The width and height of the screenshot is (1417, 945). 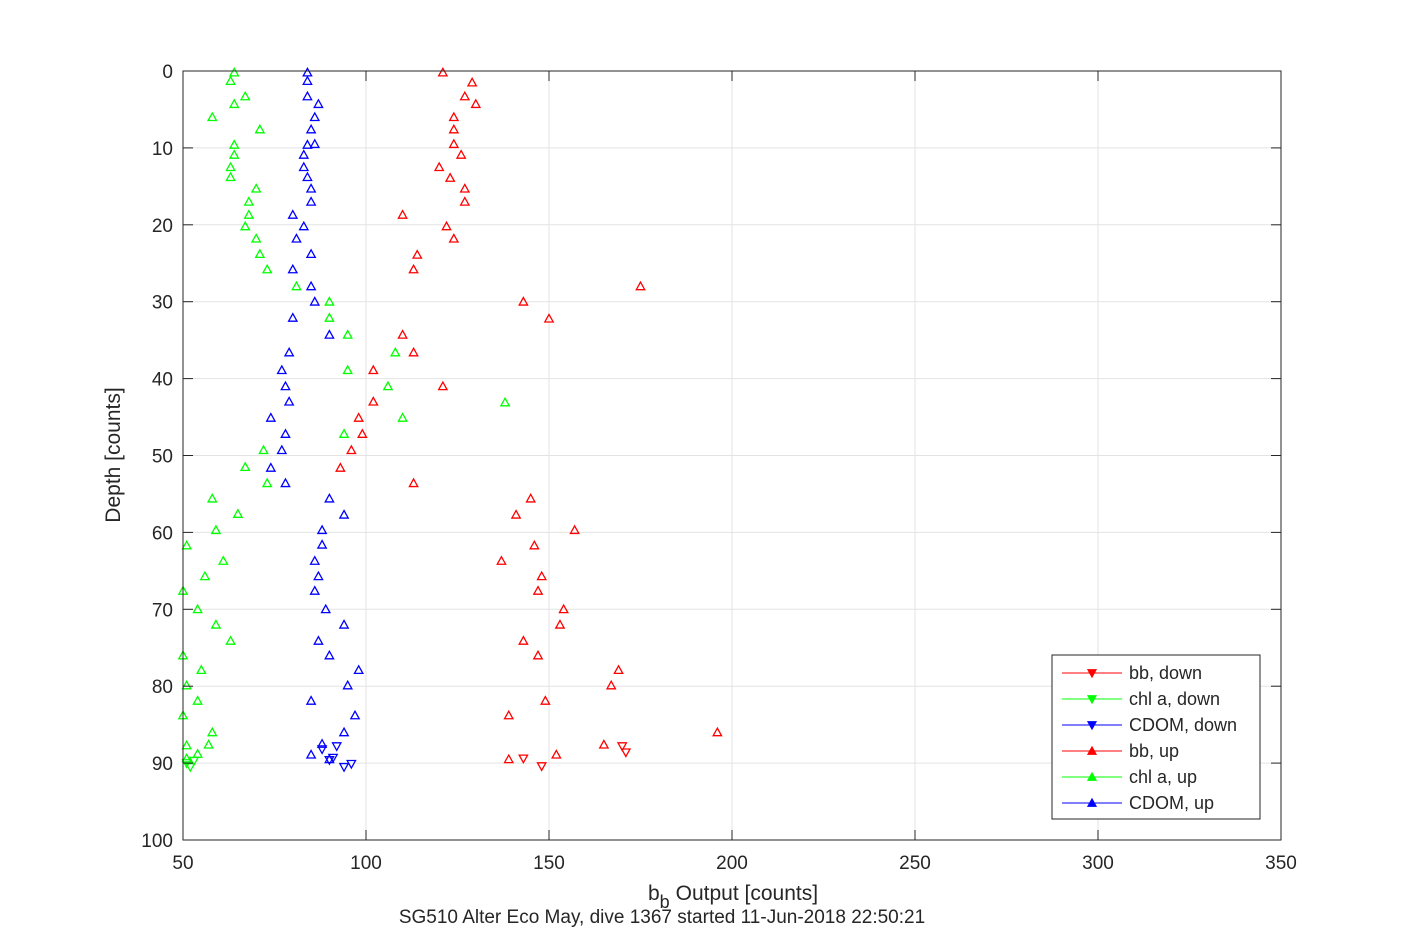 What do you see at coordinates (1171, 803) in the screenshot?
I see `legend-label: CDOM, up` at bounding box center [1171, 803].